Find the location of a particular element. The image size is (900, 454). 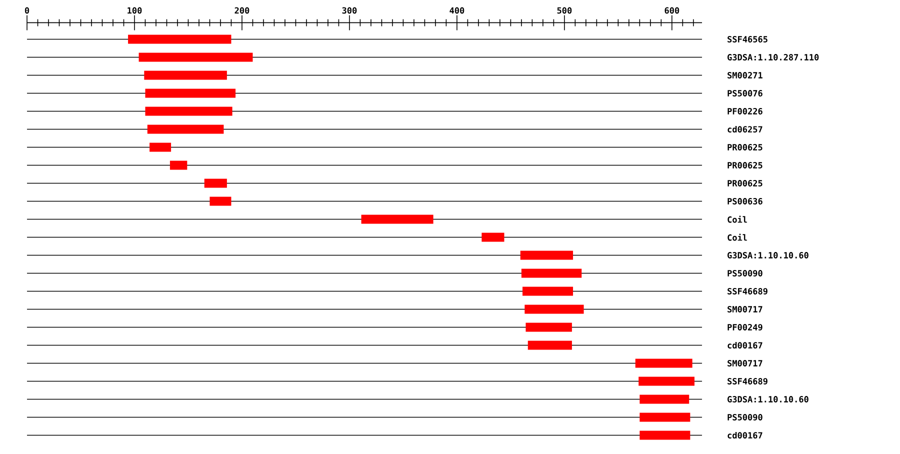

y-tick-label: PS50076 is located at coordinates (745, 93).